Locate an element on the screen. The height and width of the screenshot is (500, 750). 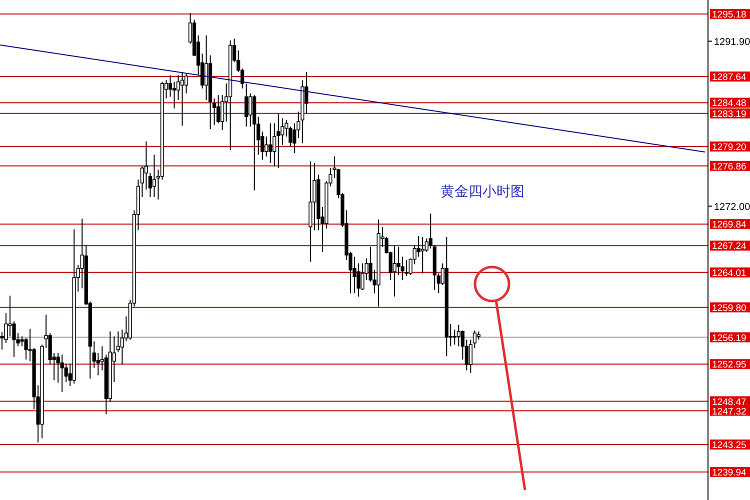
ref-line-label: 1248.47 is located at coordinates (729, 402).